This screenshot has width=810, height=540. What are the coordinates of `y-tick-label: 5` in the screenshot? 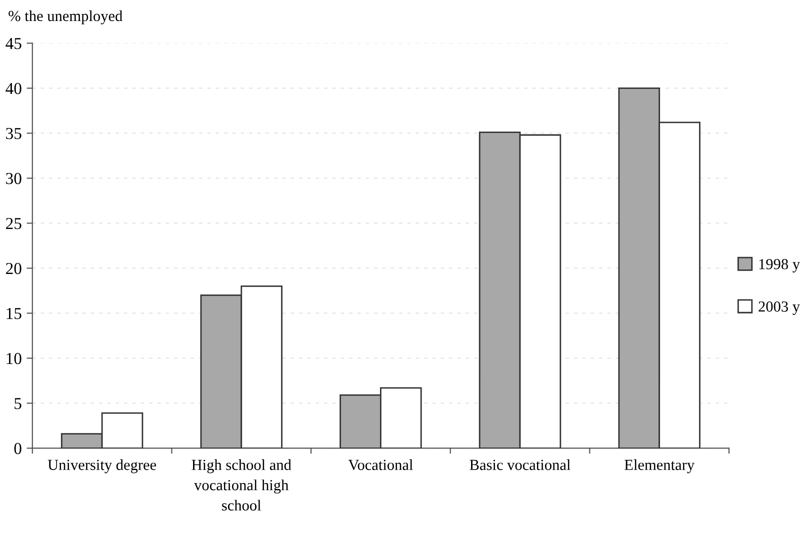 It's located at (18, 404).